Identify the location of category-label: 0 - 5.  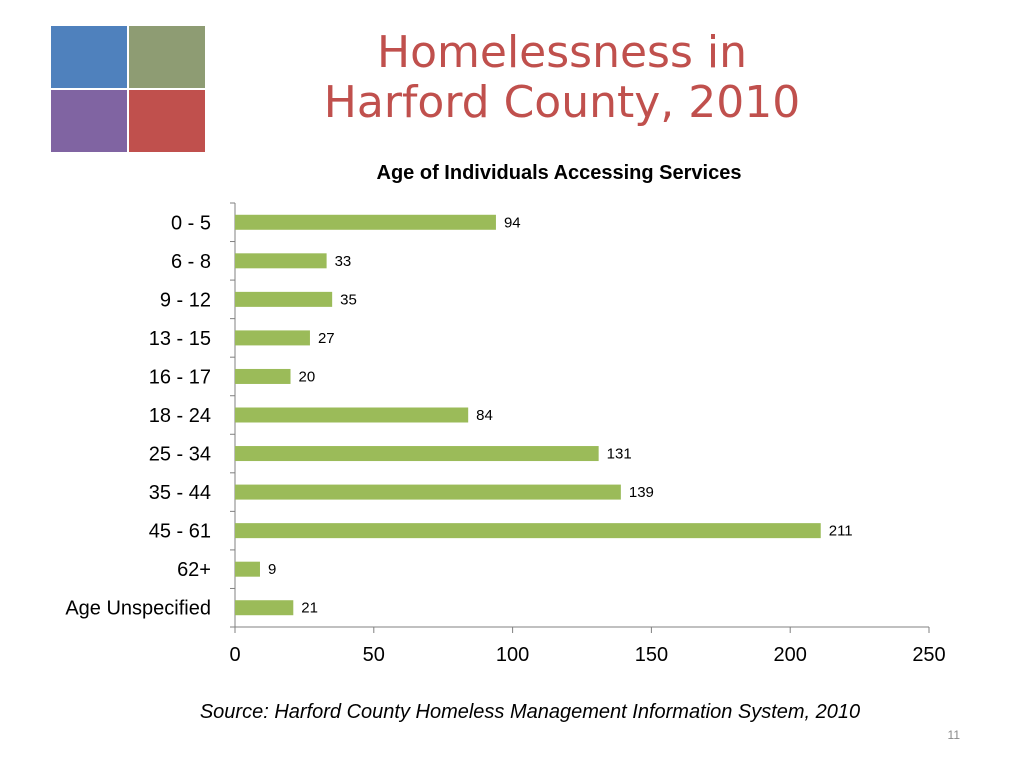
(191, 223).